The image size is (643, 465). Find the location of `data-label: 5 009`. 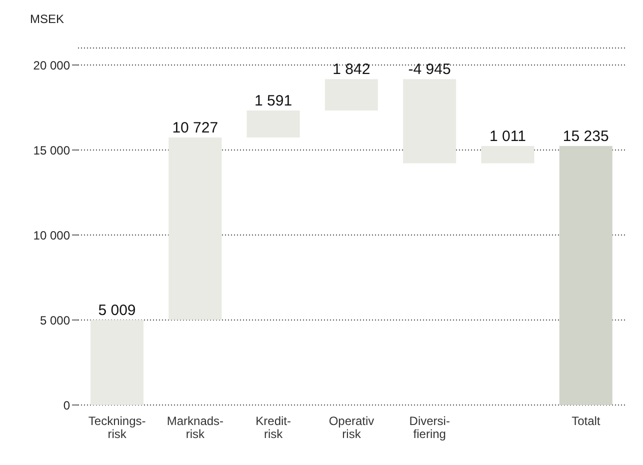

data-label: 5 009 is located at coordinates (117, 310).